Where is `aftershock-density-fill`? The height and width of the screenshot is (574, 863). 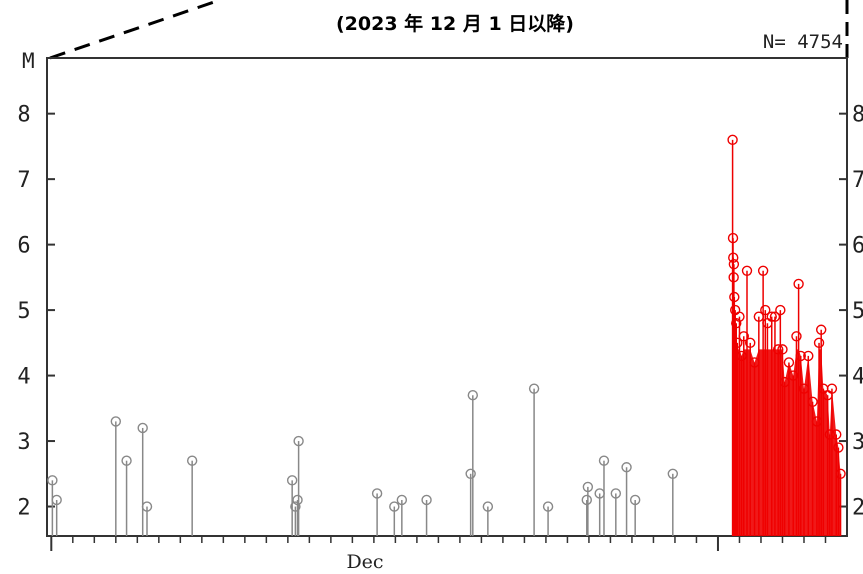 aftershock-density-fill is located at coordinates (786, 442).